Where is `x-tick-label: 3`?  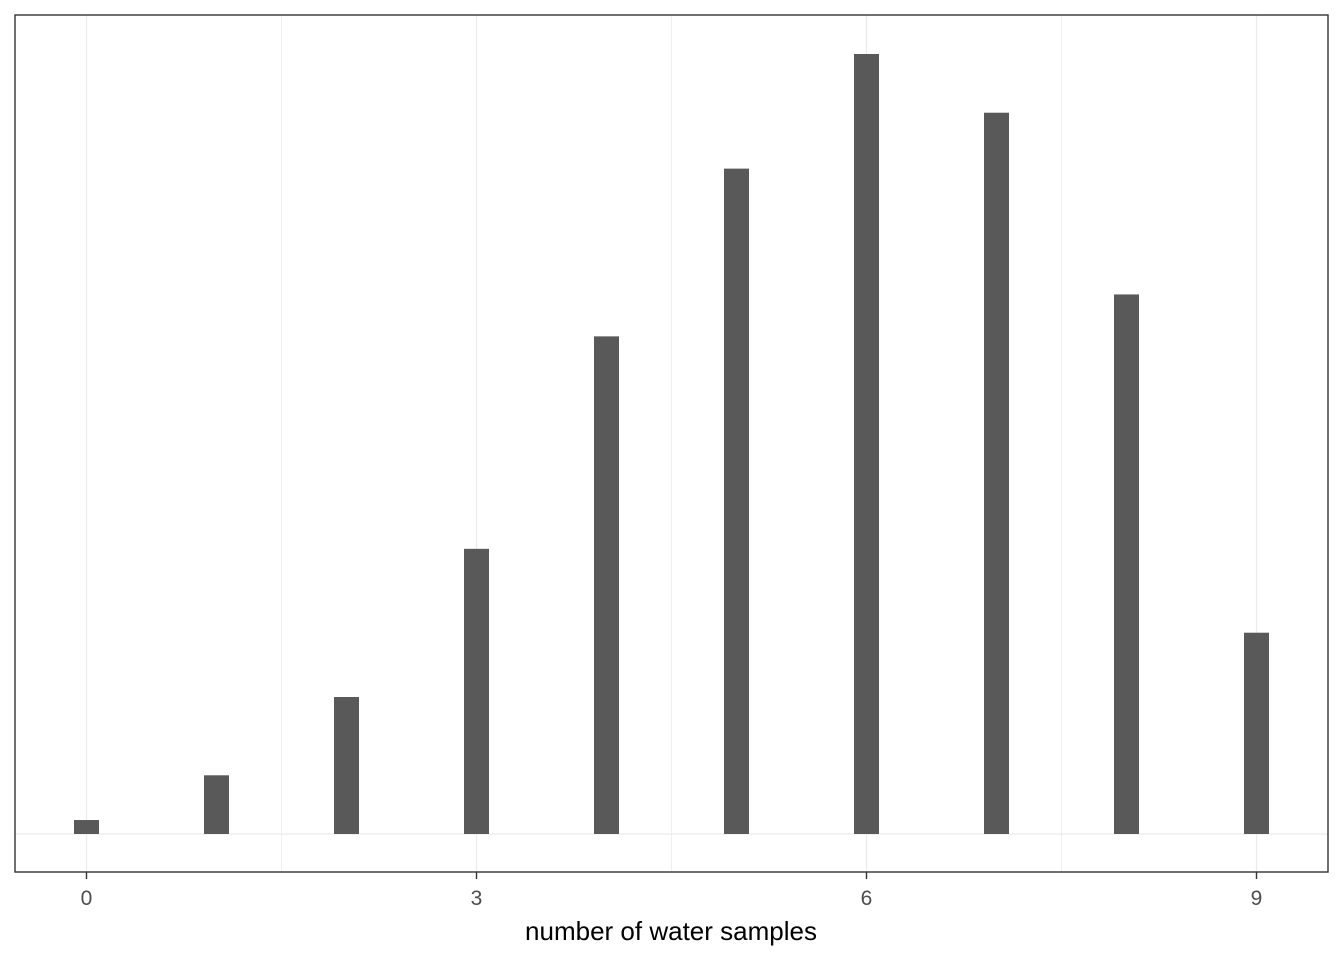
x-tick-label: 3 is located at coordinates (477, 898).